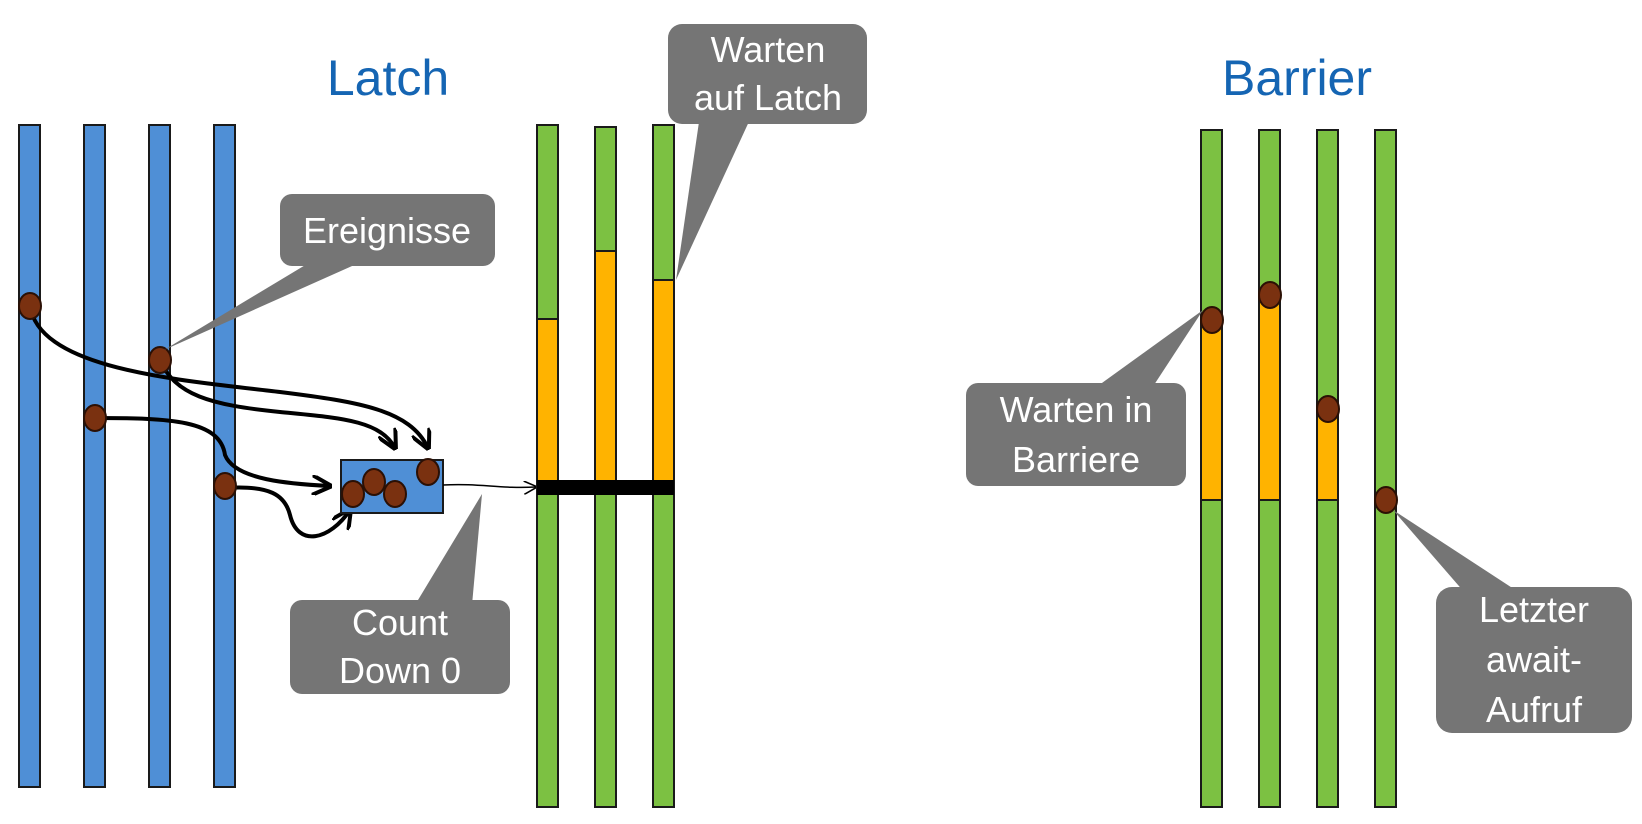  What do you see at coordinates (768, 49) in the screenshot?
I see `latch-wait-label-line1: Warten` at bounding box center [768, 49].